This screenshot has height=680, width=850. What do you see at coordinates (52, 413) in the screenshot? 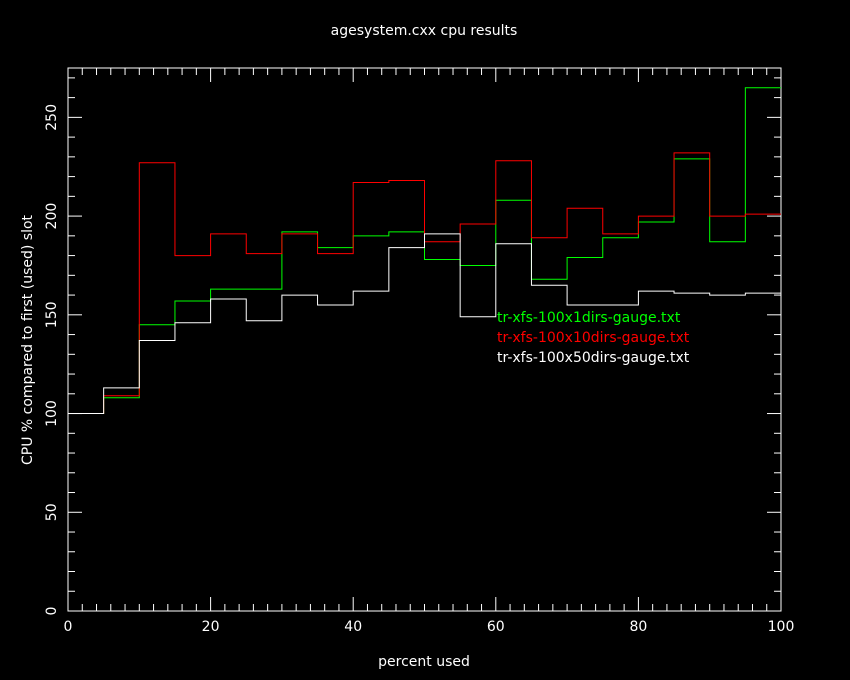
I see `y-tick-label: 100` at bounding box center [52, 413].